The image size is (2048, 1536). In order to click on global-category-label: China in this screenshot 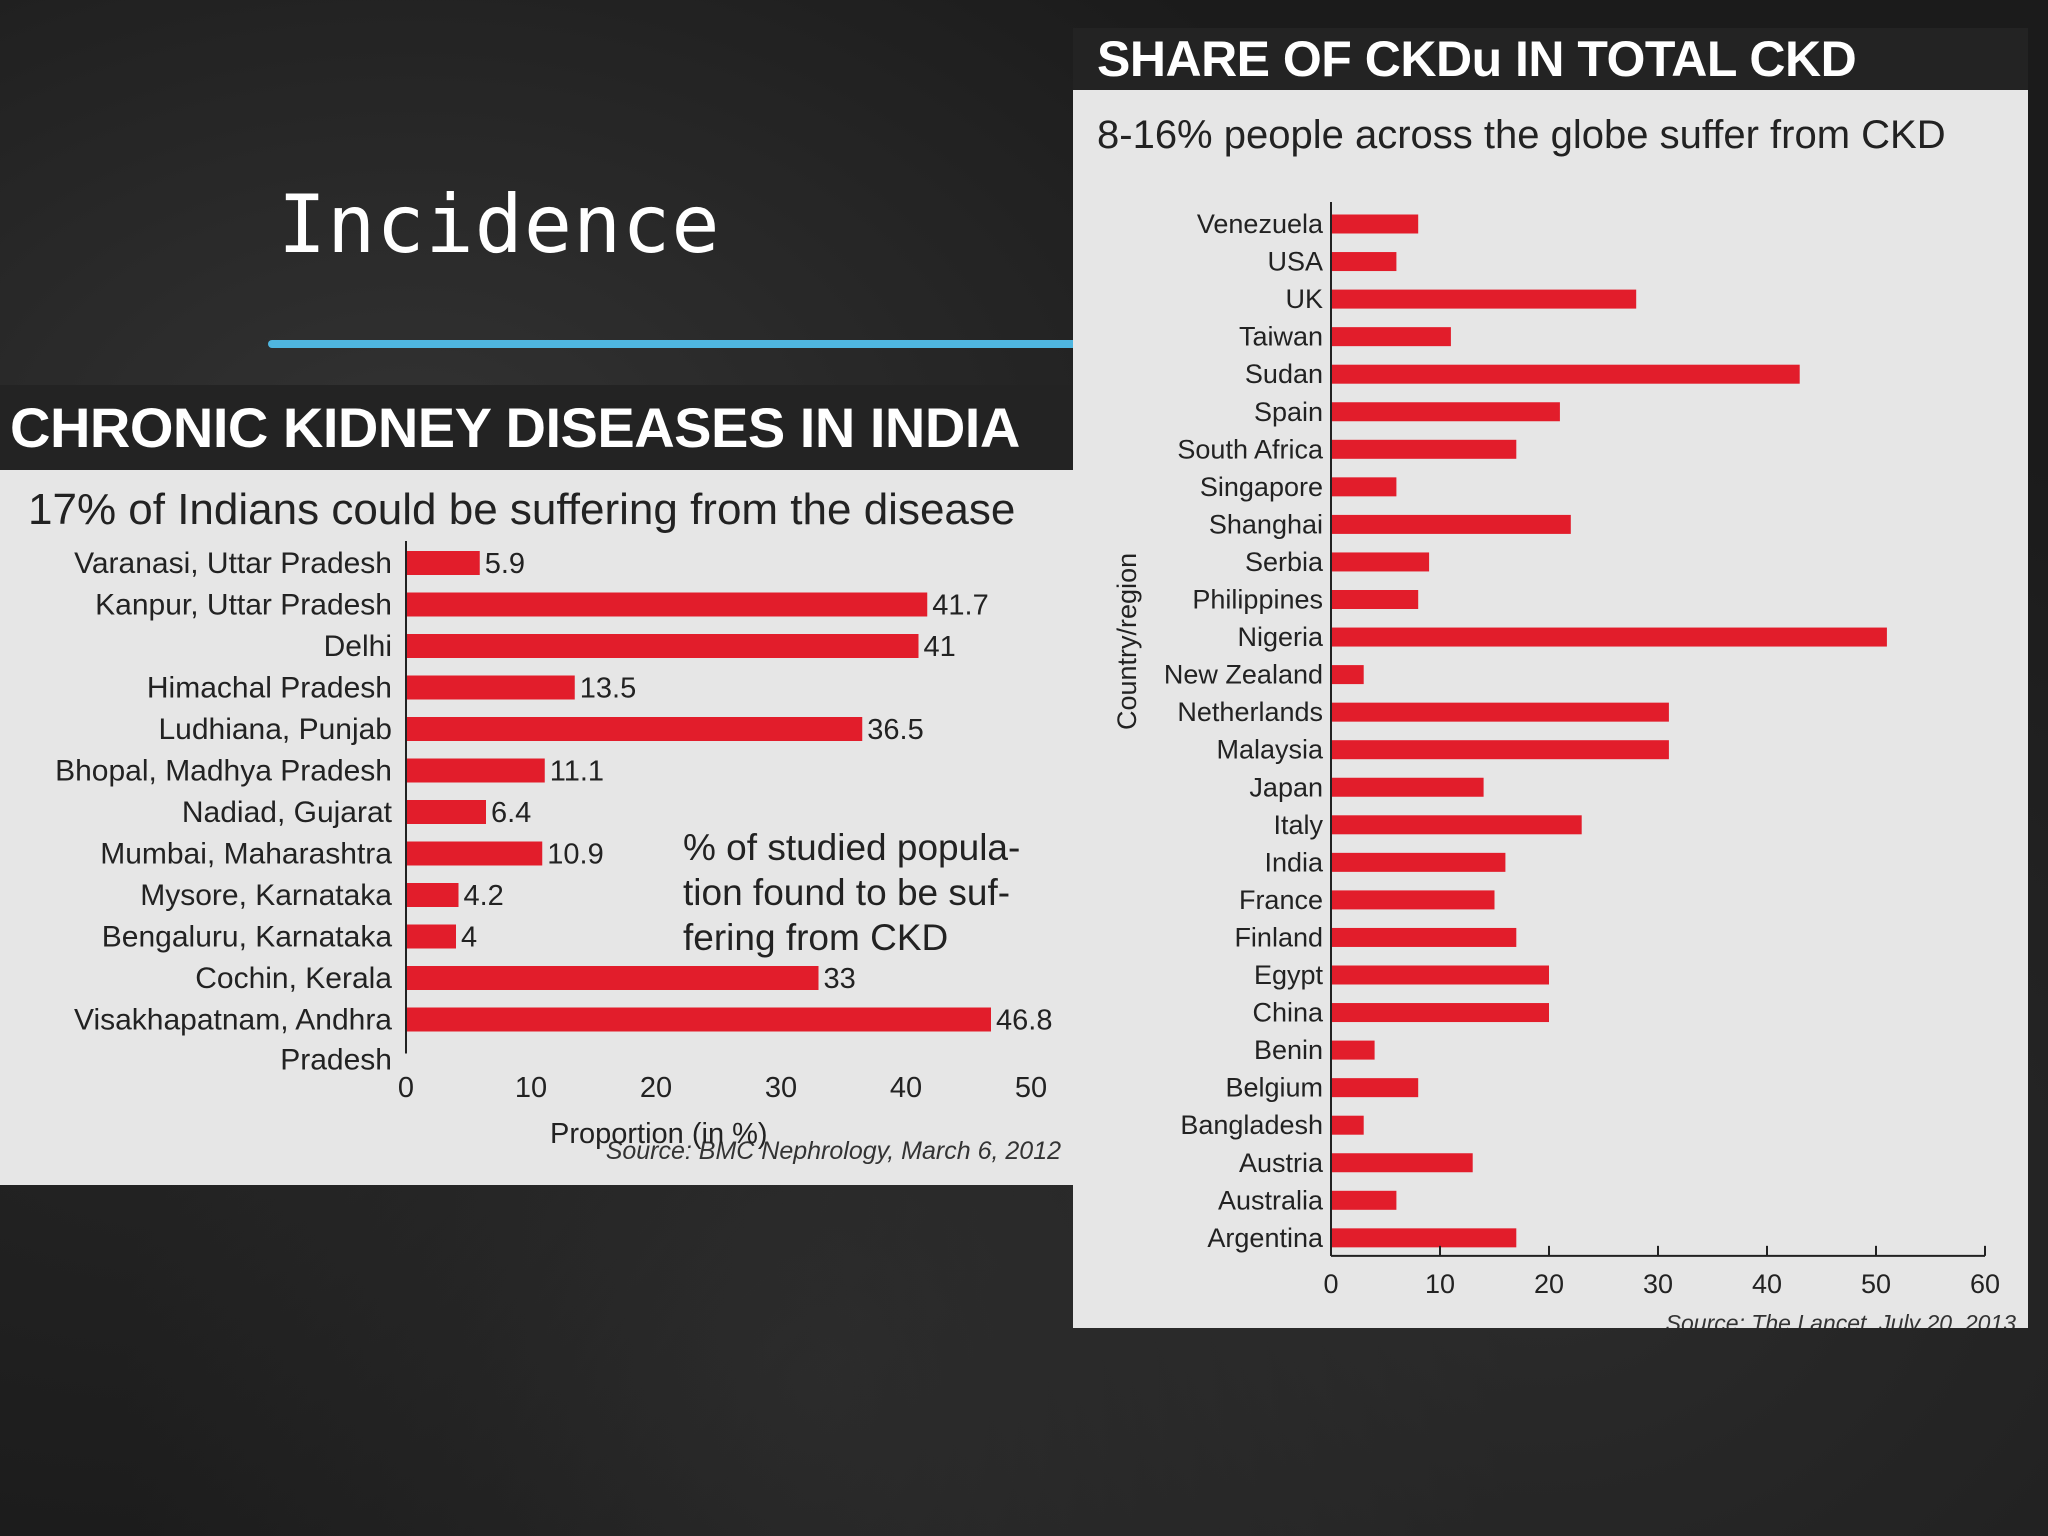, I will do `click(1288, 1013)`.